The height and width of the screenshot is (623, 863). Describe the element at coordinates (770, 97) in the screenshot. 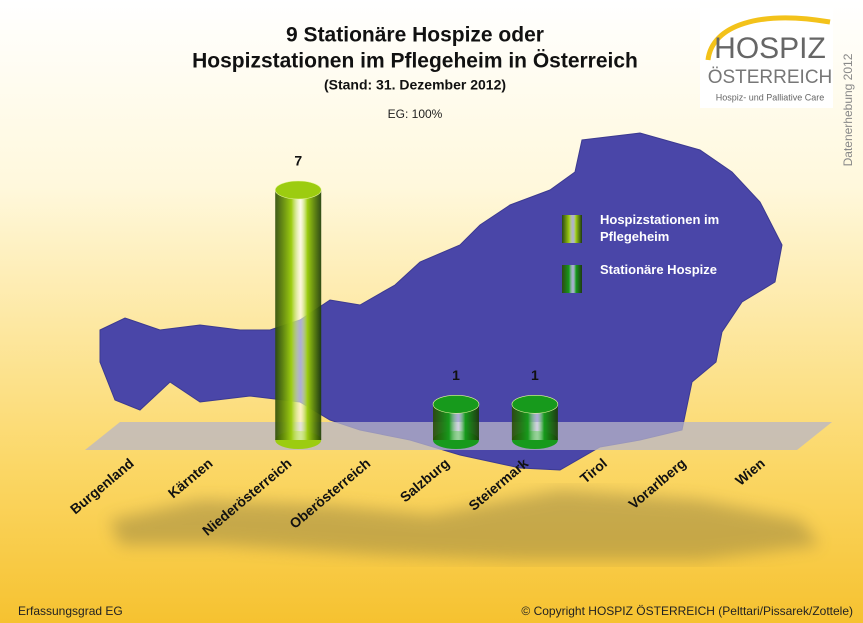

I see `logo-text: Hospiz- und Palliative Care` at that location.